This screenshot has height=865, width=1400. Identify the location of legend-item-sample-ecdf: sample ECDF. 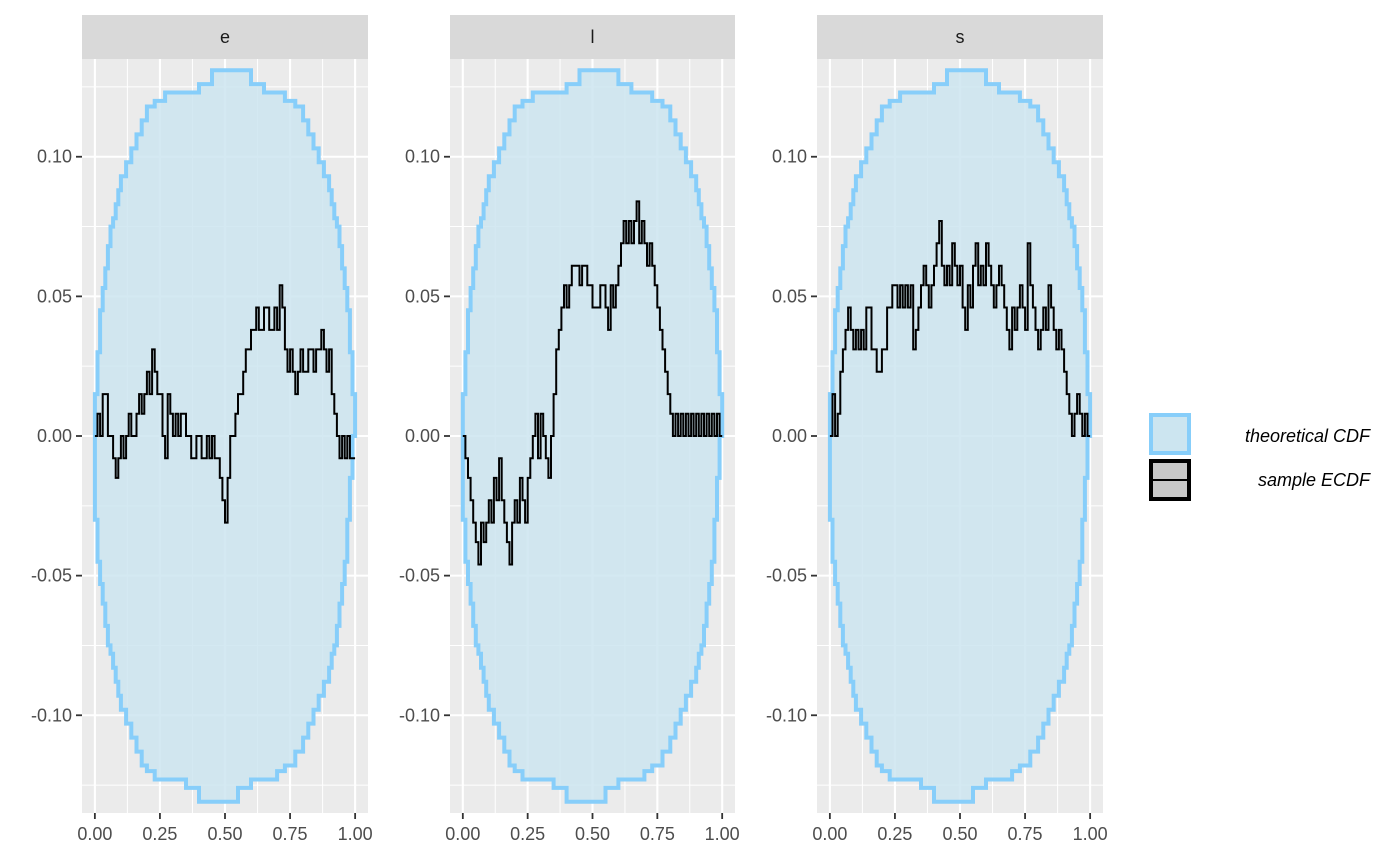
(1260, 480).